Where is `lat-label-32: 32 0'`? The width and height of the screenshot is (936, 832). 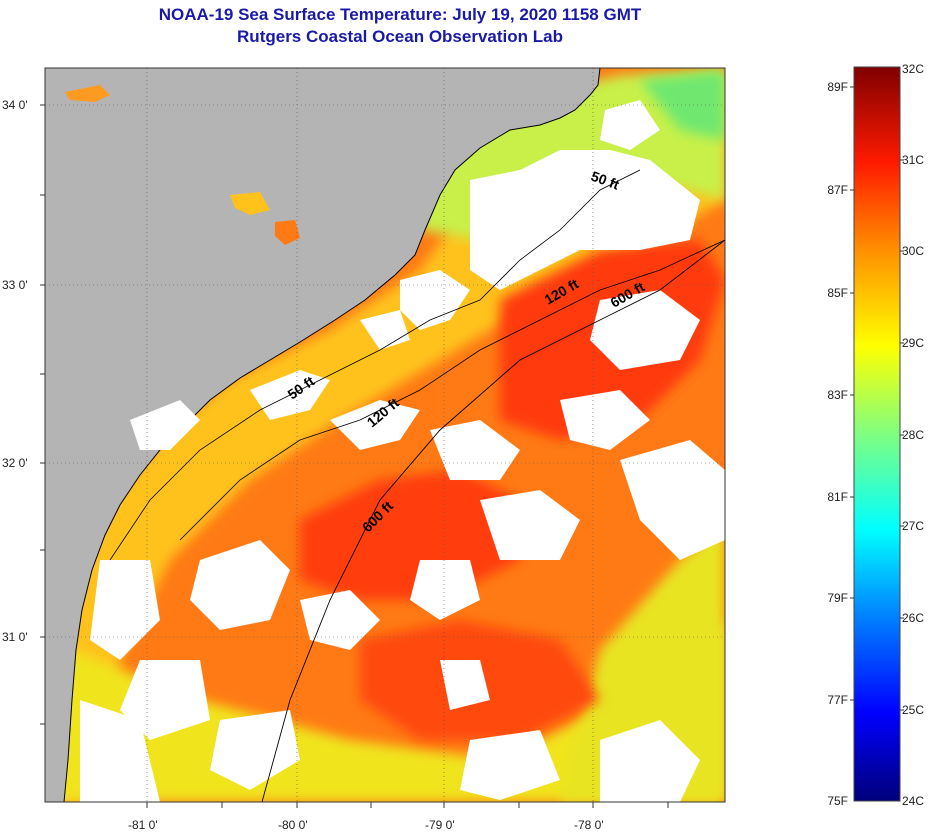 lat-label-32: 32 0' is located at coordinates (15, 463).